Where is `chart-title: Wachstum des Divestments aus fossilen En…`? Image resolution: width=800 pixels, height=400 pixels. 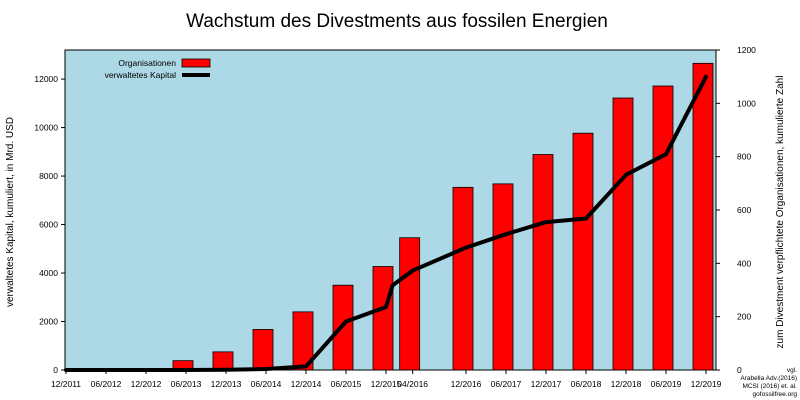 chart-title: Wachstum des Divestments aus fossilen En… is located at coordinates (397, 21).